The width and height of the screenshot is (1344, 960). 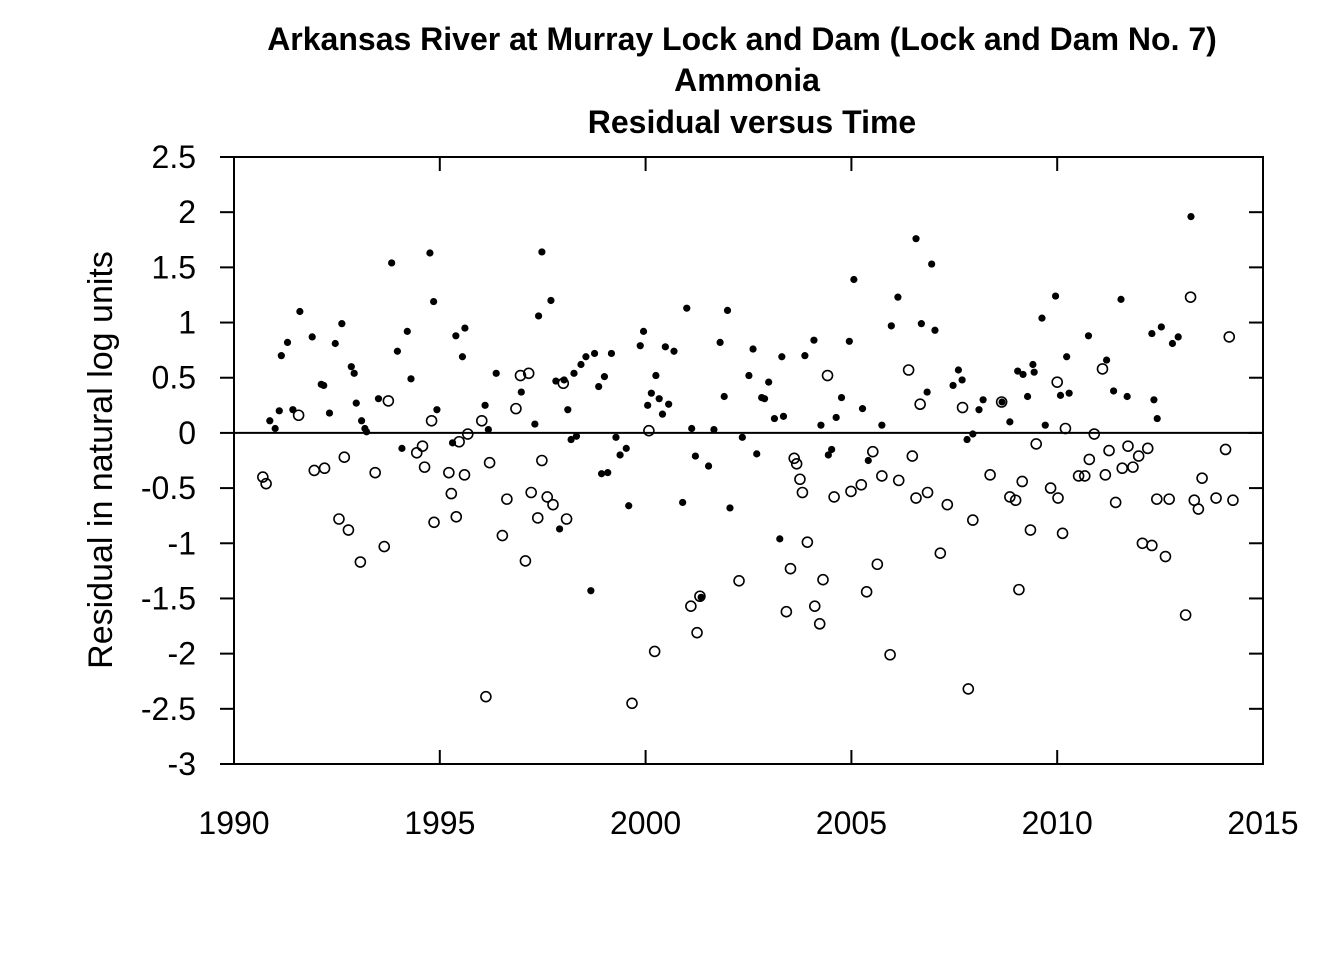 I want to click on y-tick-label: -2, so click(x=182, y=654).